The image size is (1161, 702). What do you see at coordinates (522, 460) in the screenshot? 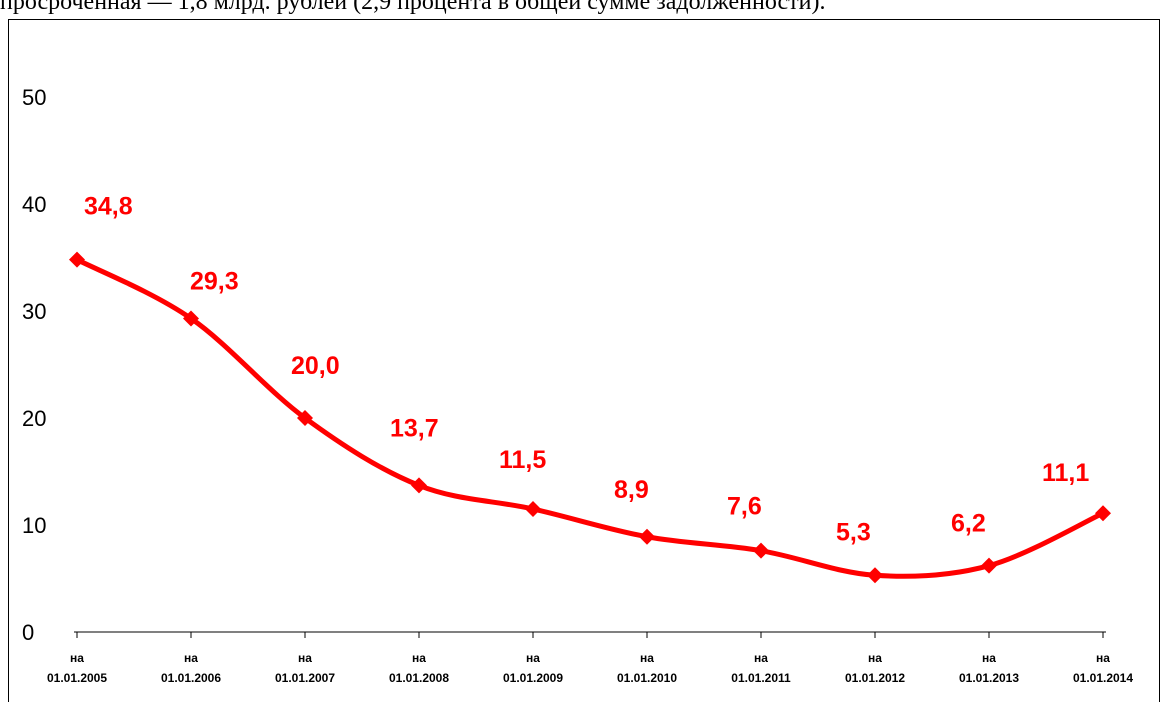
I see `data-label: 11,5` at bounding box center [522, 460].